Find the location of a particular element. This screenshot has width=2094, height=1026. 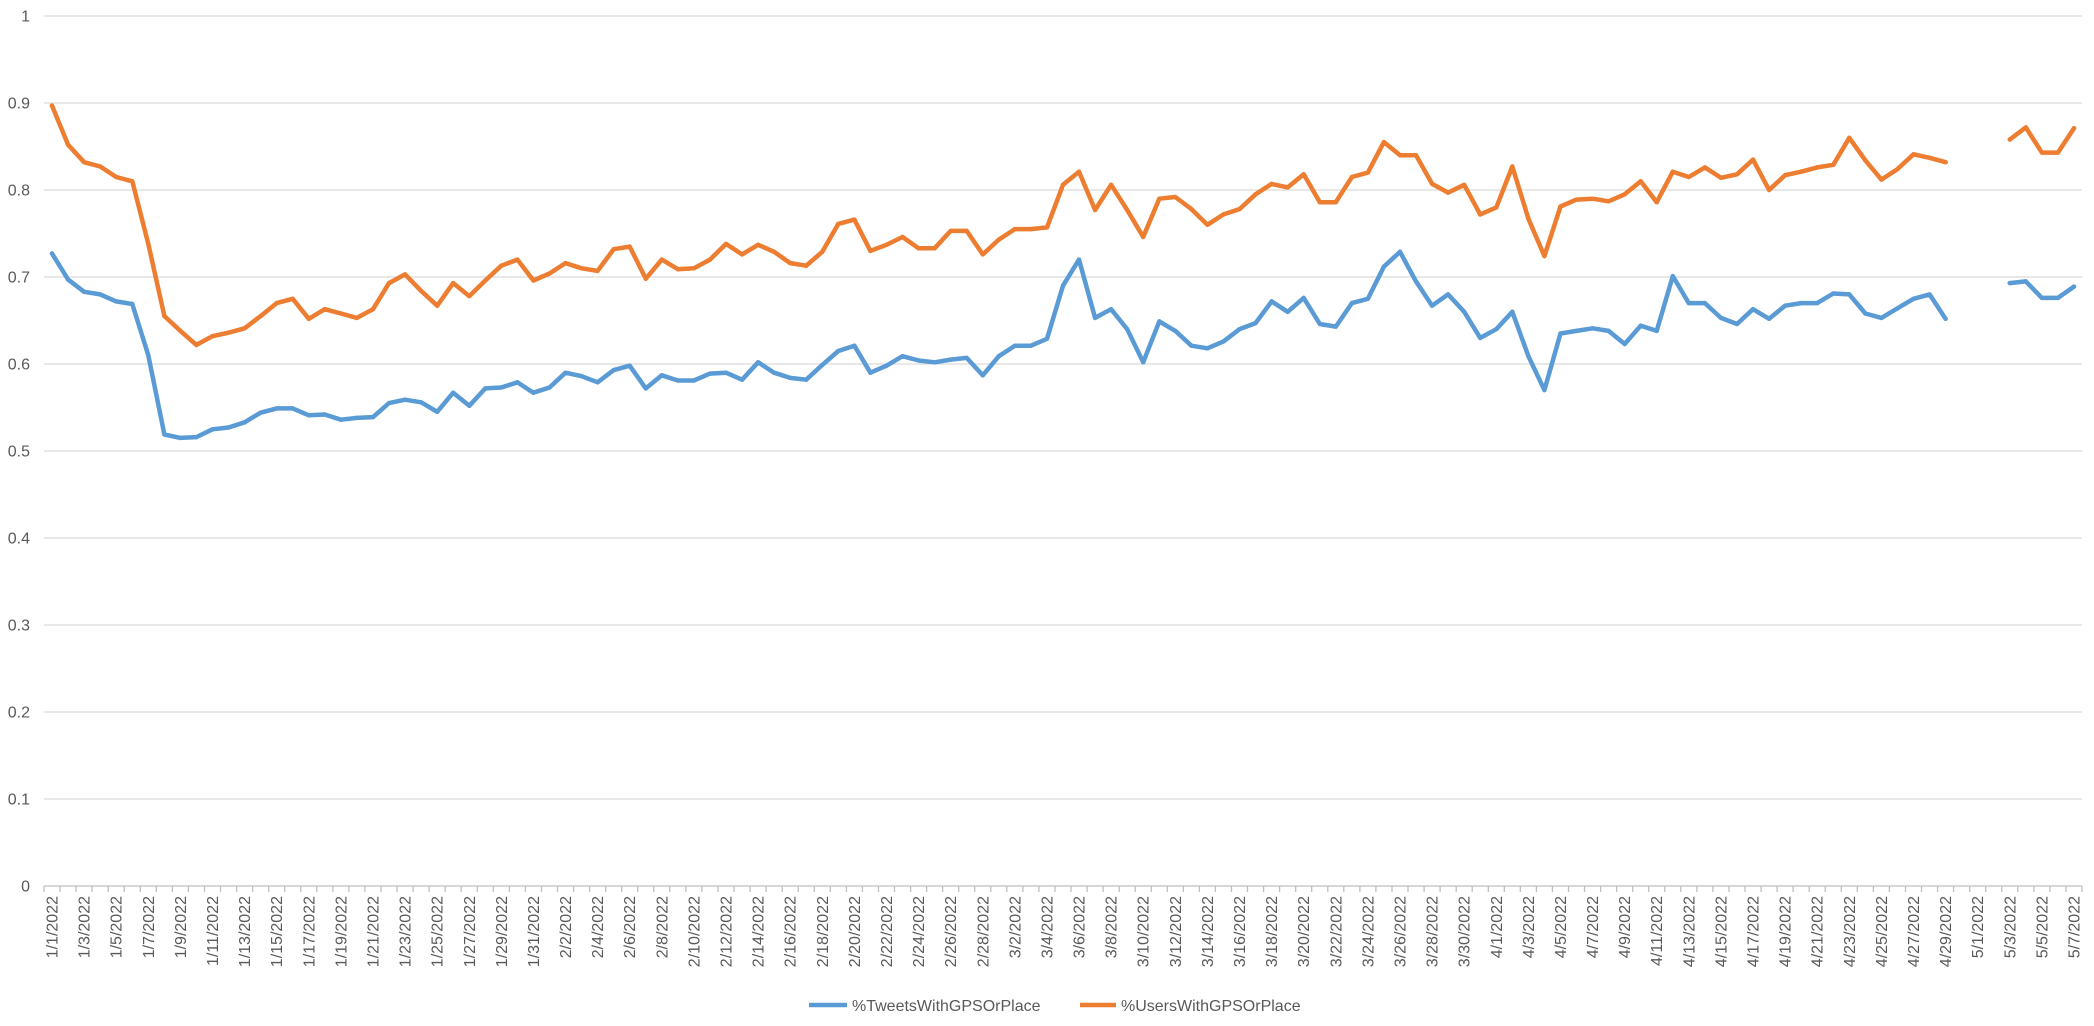

x-tick-label: 2/2/2022 is located at coordinates (566, 927).